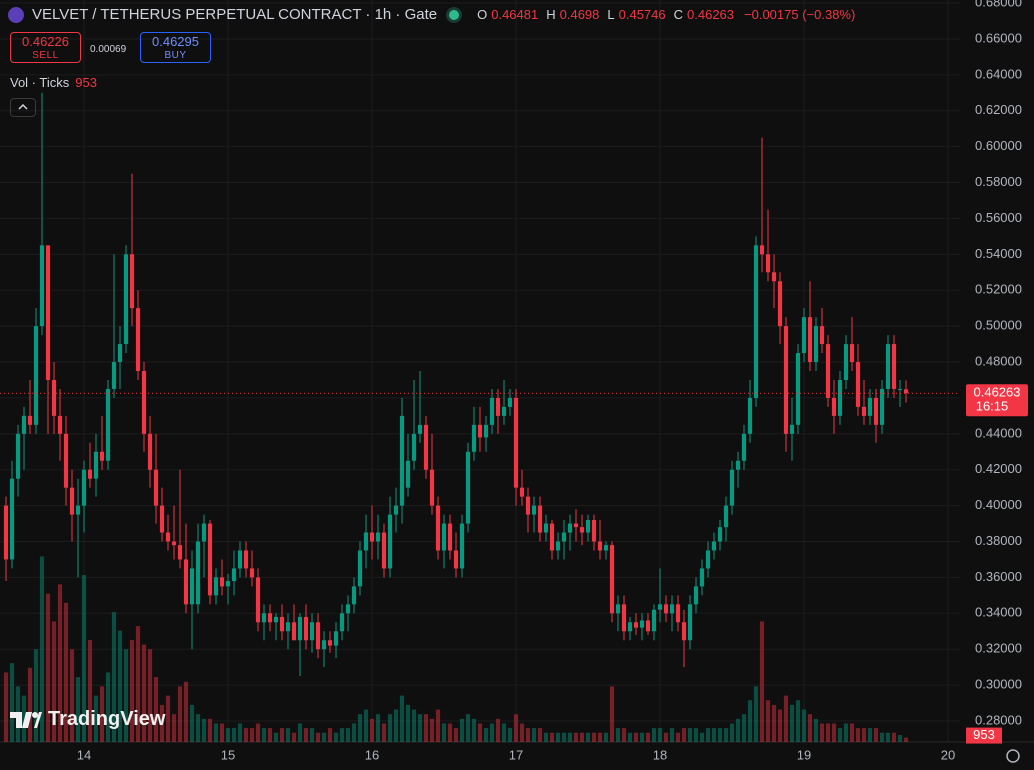 This screenshot has width=1034, height=770. What do you see at coordinates (642, 14) in the screenshot?
I see `ohlc-value: 0.45746` at bounding box center [642, 14].